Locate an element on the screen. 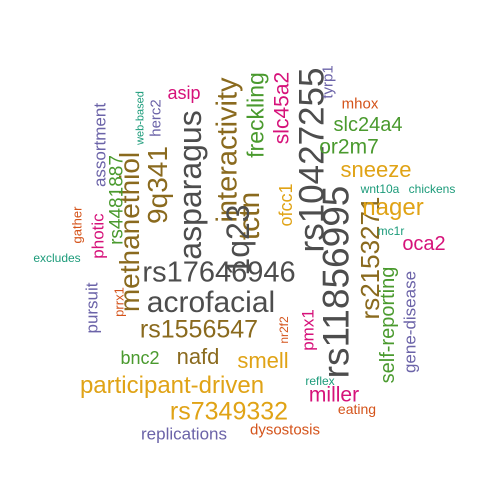 The height and width of the screenshot is (500, 500). word-9q341: 9q341 is located at coordinates (157, 185).